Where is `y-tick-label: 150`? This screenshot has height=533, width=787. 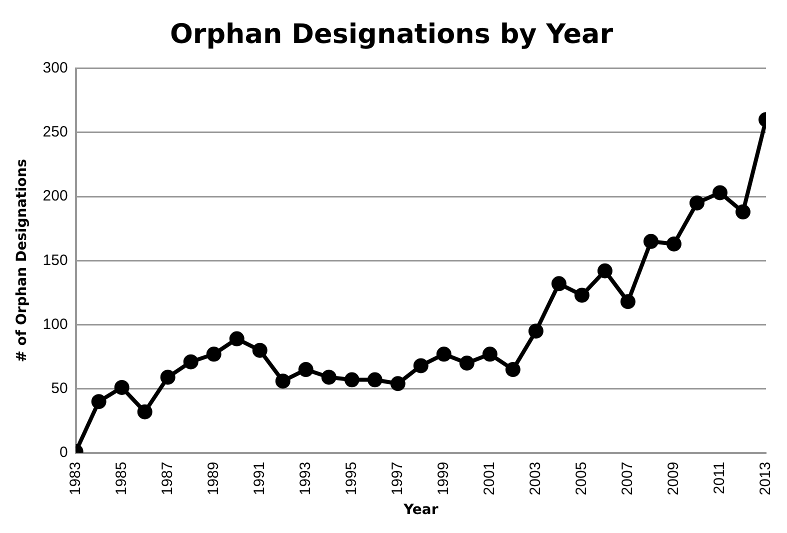 y-tick-label: 150 is located at coordinates (55, 260).